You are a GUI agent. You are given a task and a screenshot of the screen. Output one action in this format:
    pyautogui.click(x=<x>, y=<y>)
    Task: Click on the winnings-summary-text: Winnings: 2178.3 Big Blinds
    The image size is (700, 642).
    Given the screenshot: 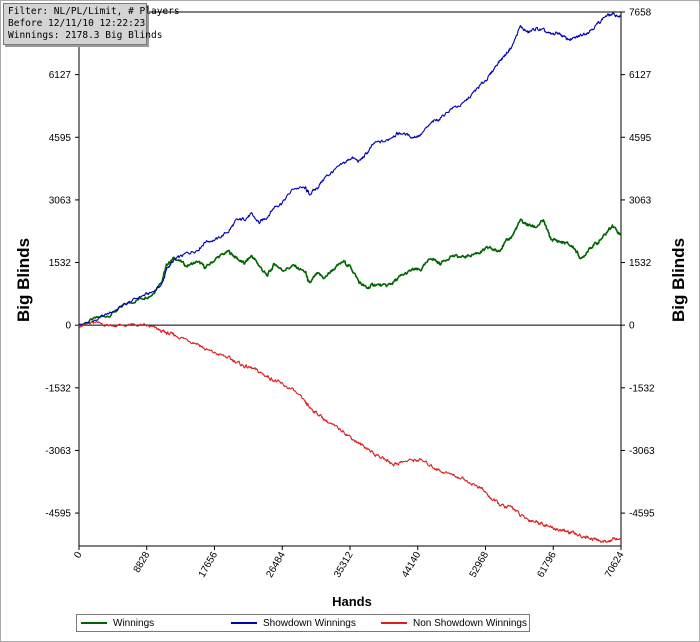 What is the action you would take?
    pyautogui.click(x=85, y=35)
    